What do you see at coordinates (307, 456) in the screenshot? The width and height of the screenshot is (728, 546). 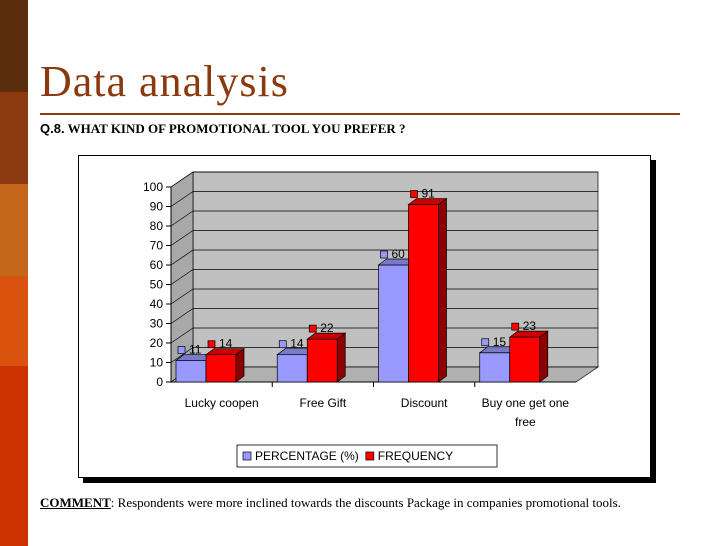 I see `legend-label: PERCENTAGE (%)` at bounding box center [307, 456].